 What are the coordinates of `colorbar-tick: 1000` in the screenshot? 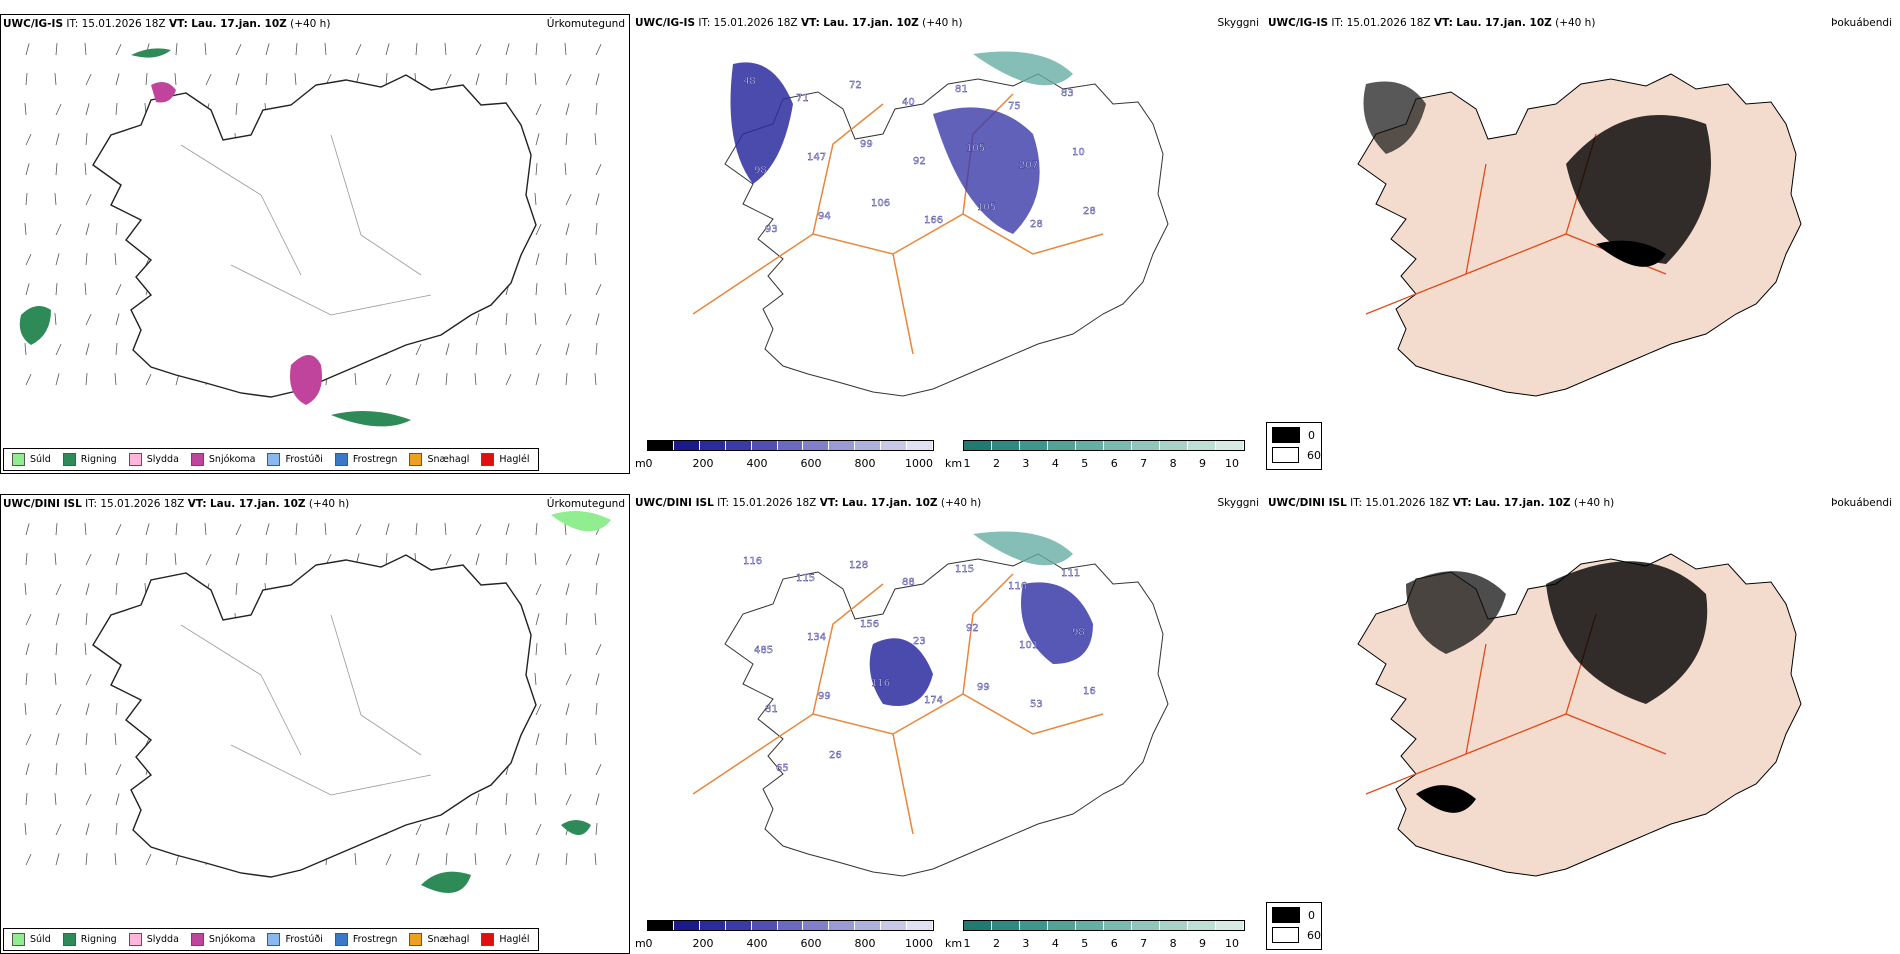 It's located at (919, 463).